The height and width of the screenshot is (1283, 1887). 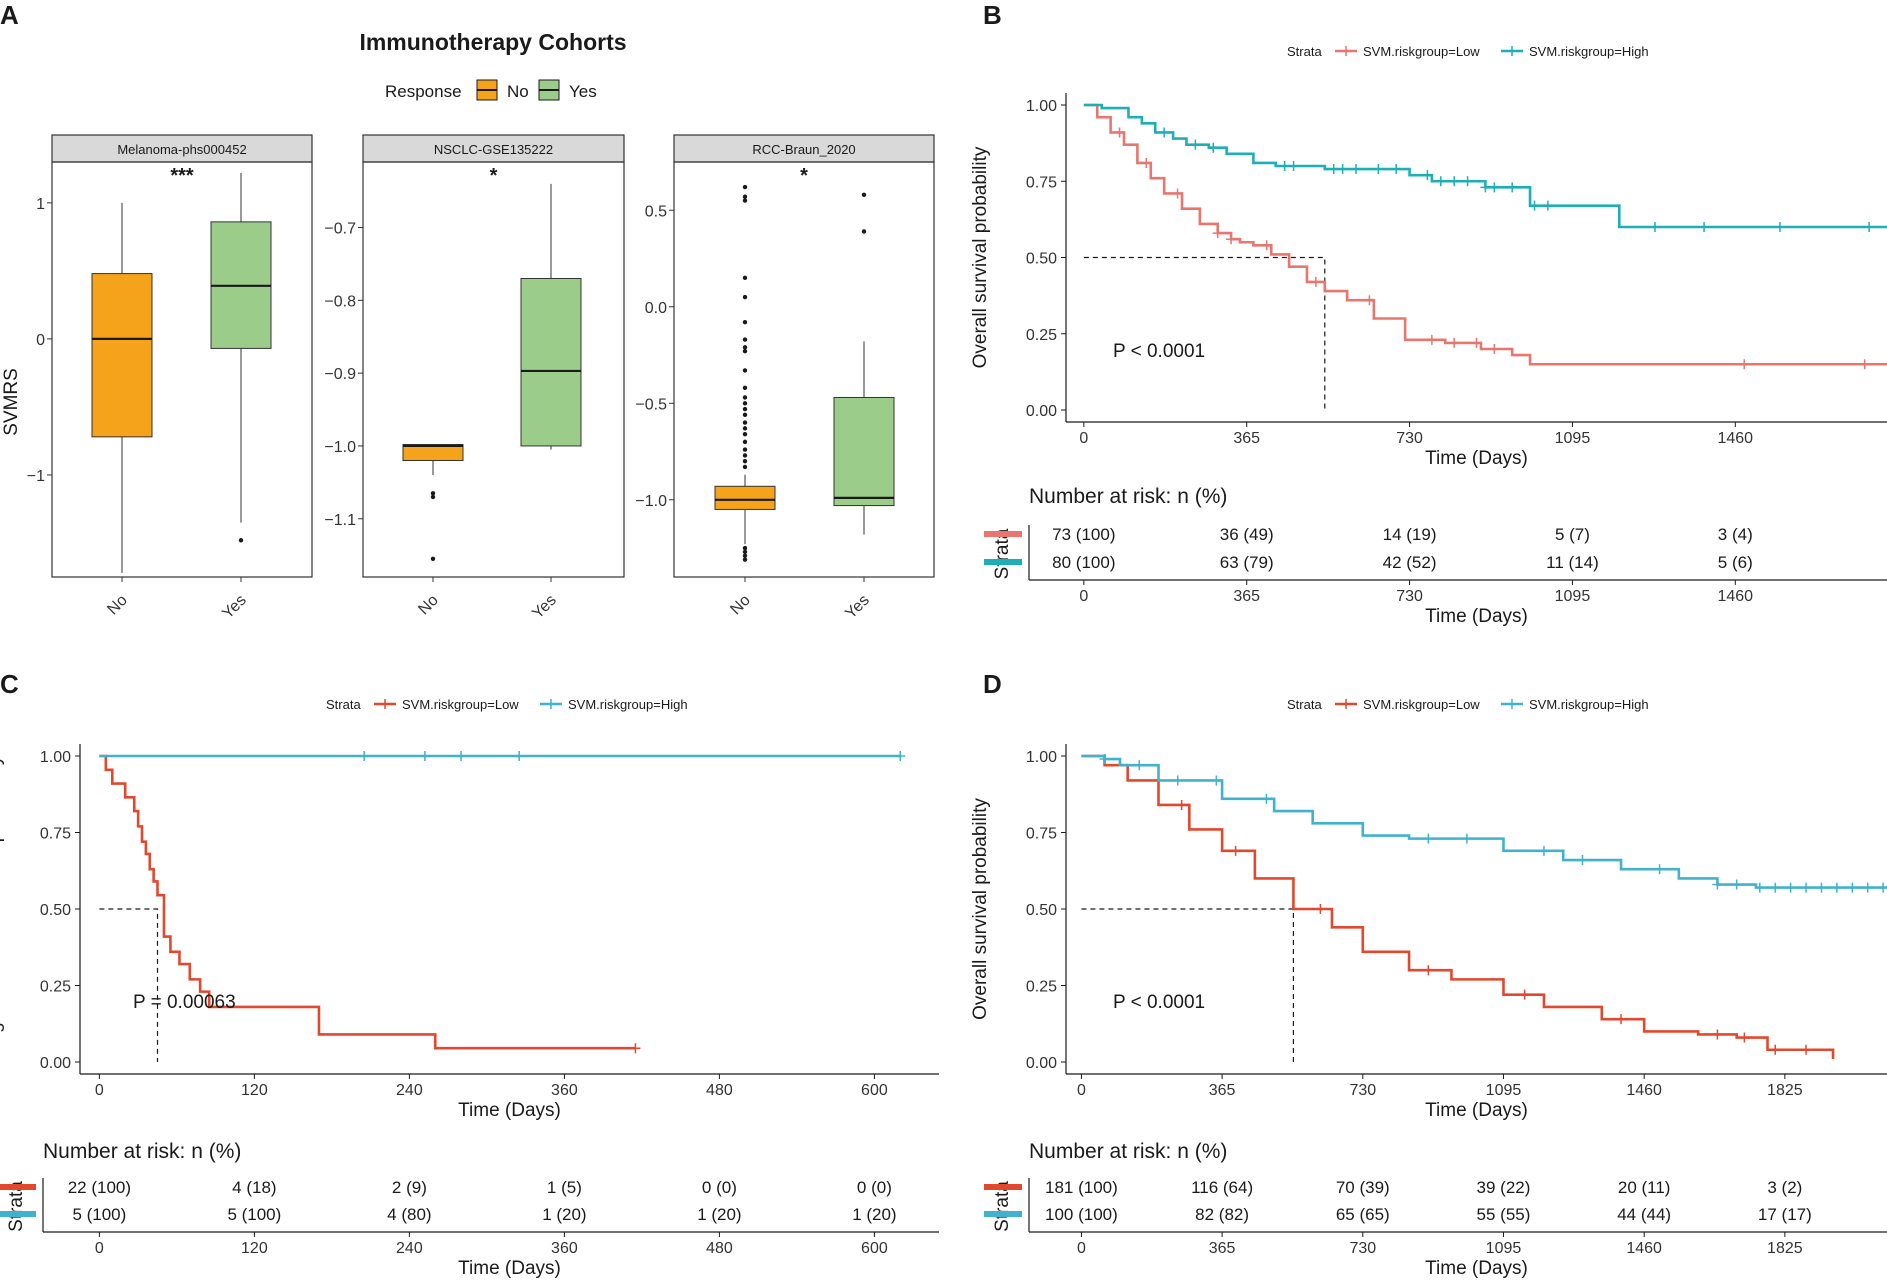 I want to click on risk-count: 36 (49), so click(x=1247, y=534).